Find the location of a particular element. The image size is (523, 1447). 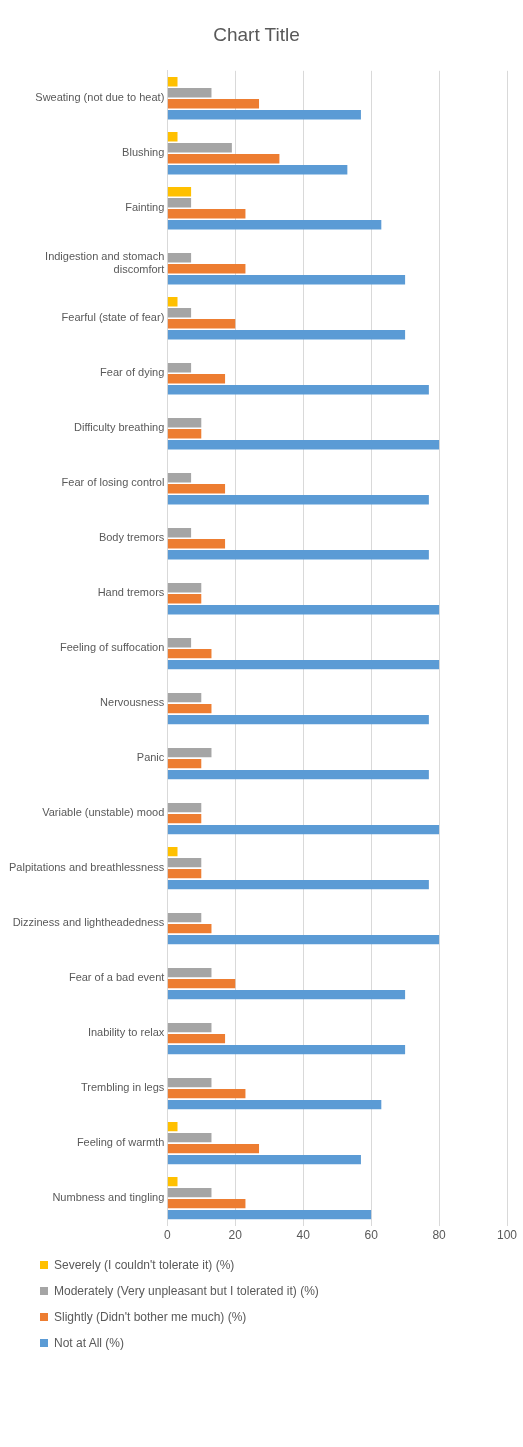

legend-label: Moderately (Very unpleasant but I tolerated it) (%) is located at coordinates (186, 1291).